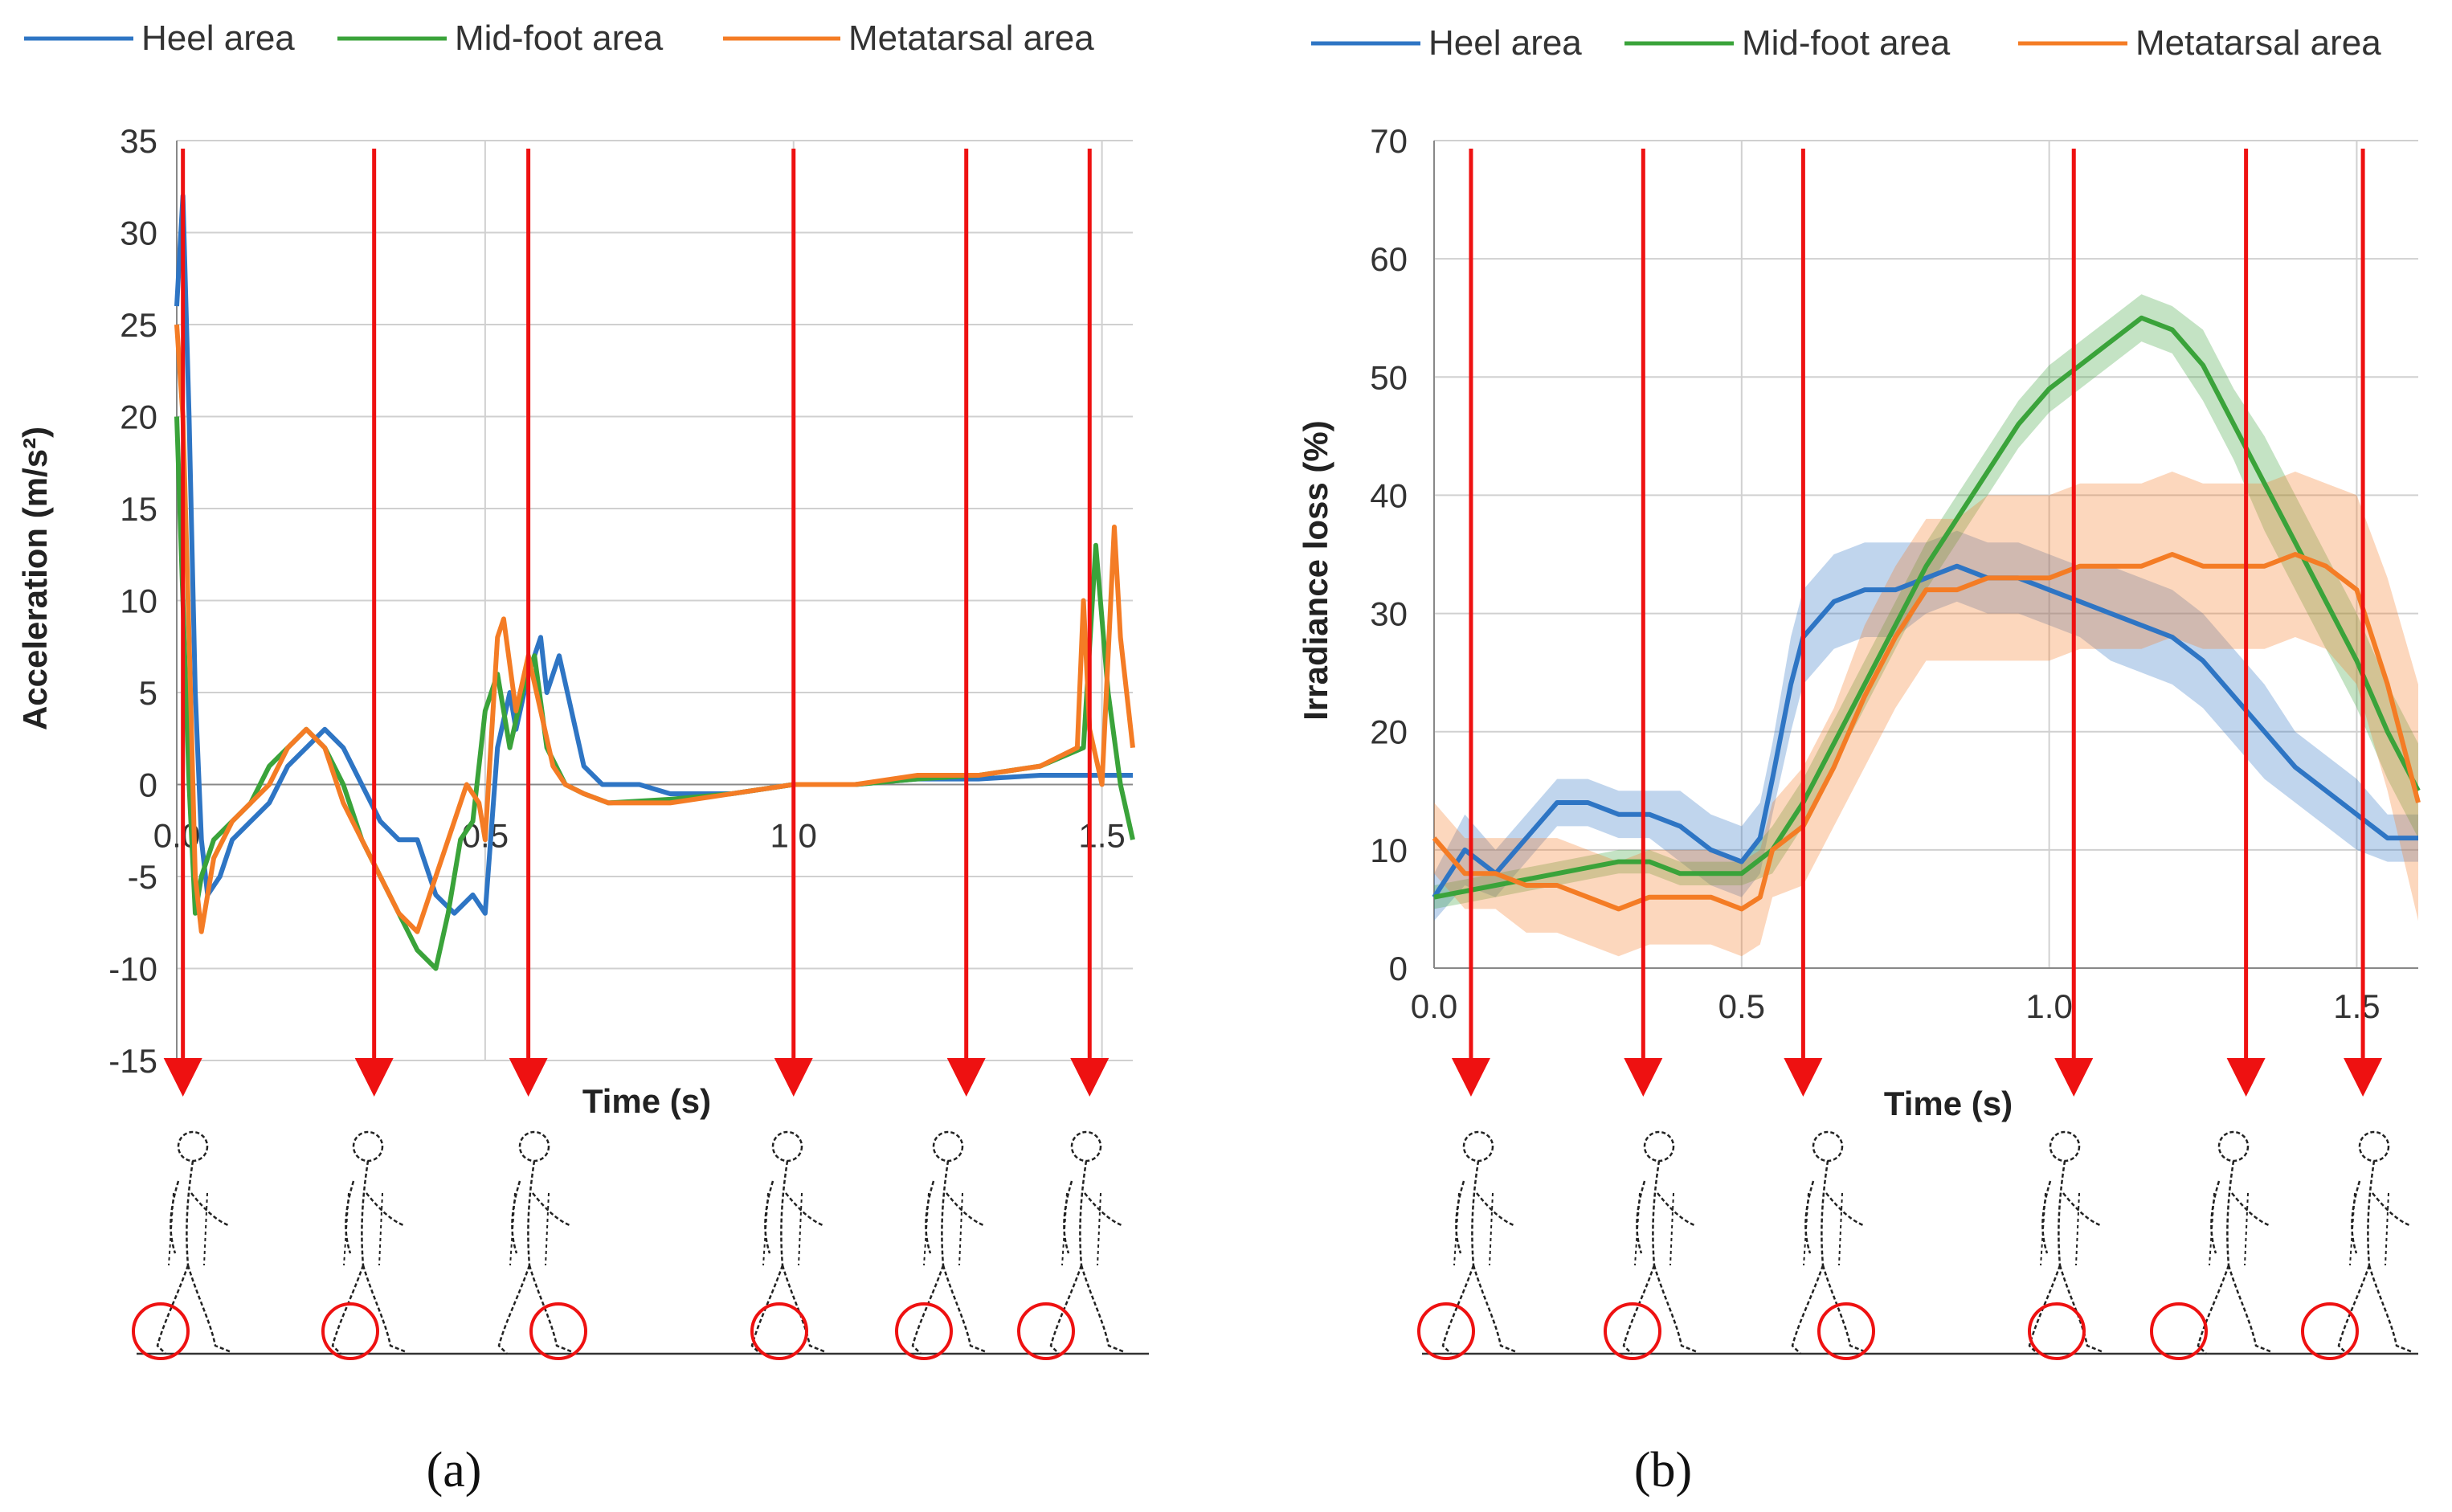 The width and height of the screenshot is (2452, 1512). Describe the element at coordinates (138, 509) in the screenshot. I see `y-tick-label: 15` at that location.